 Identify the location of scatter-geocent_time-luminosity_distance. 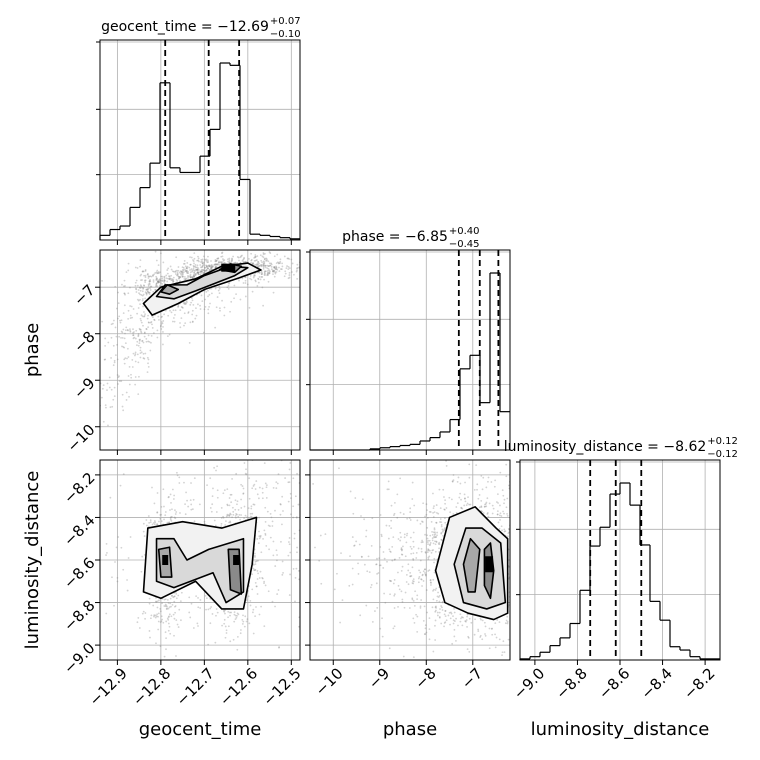
(222, 556).